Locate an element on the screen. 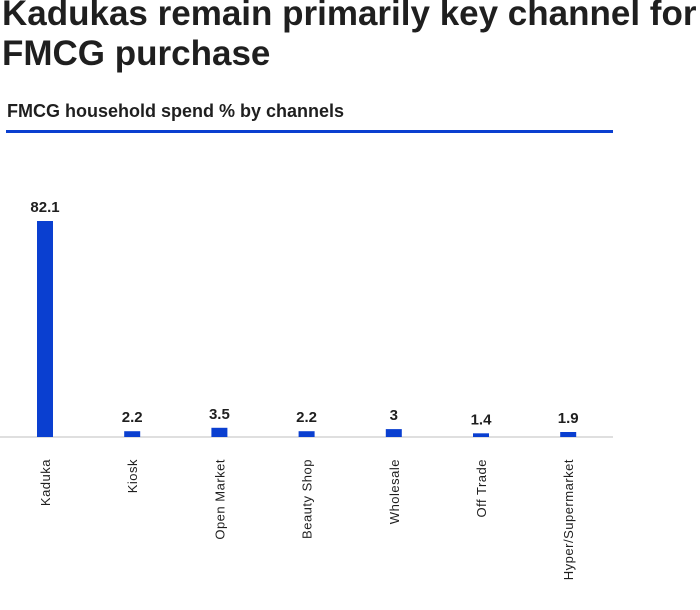  chart-title: FMCG household spend % by channels is located at coordinates (176, 111).